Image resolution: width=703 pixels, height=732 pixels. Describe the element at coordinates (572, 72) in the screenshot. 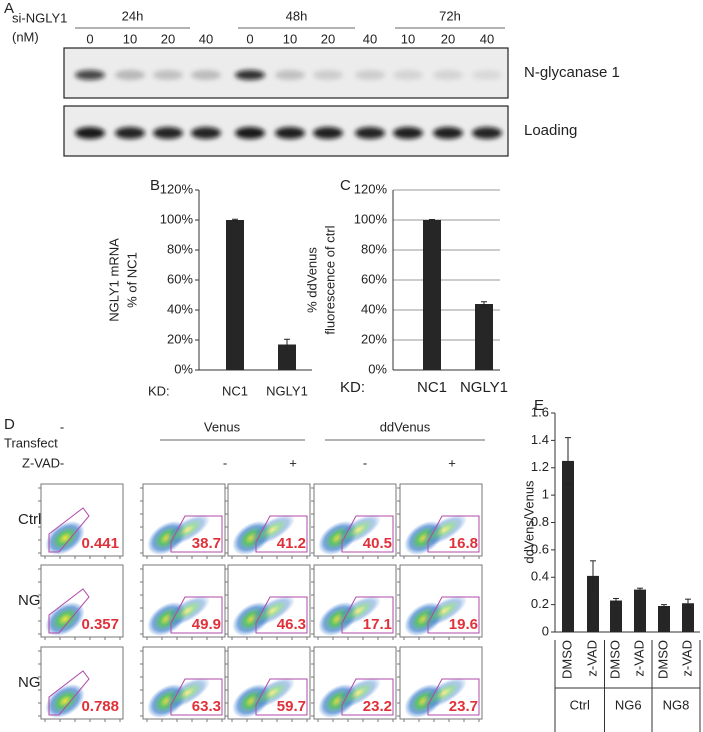

I see `blot-row-label: N-glycanase 1` at that location.